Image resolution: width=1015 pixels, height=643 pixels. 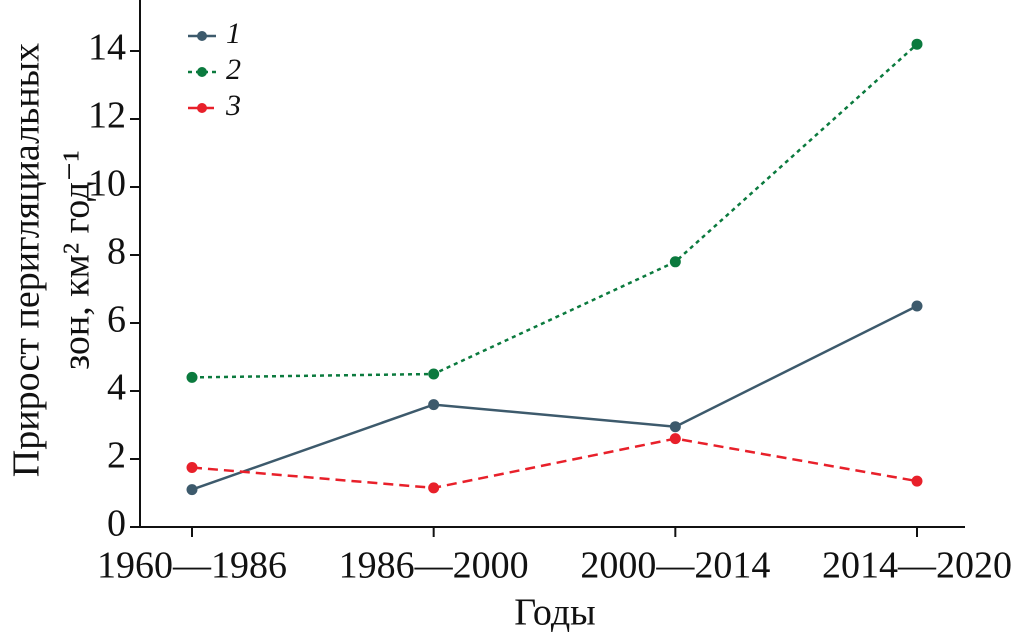 I want to click on x-tick-label: 2014—2020, so click(x=917, y=566).